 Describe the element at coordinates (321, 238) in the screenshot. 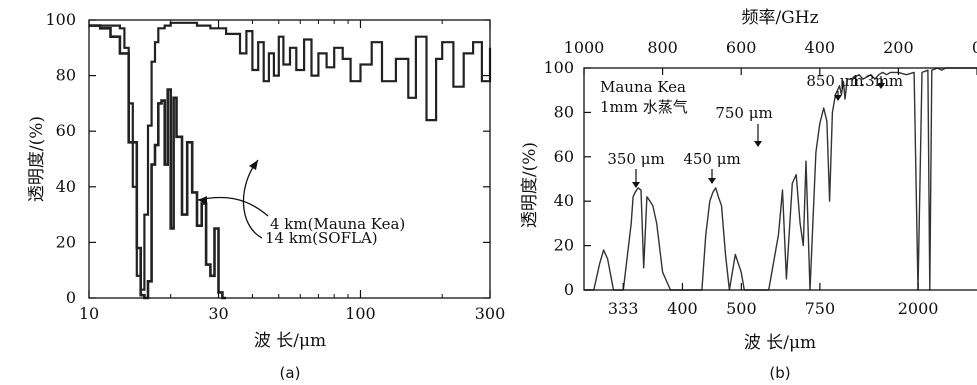

I see `chart-a-annotation-sofla: 14 km(SOFLA)` at that location.